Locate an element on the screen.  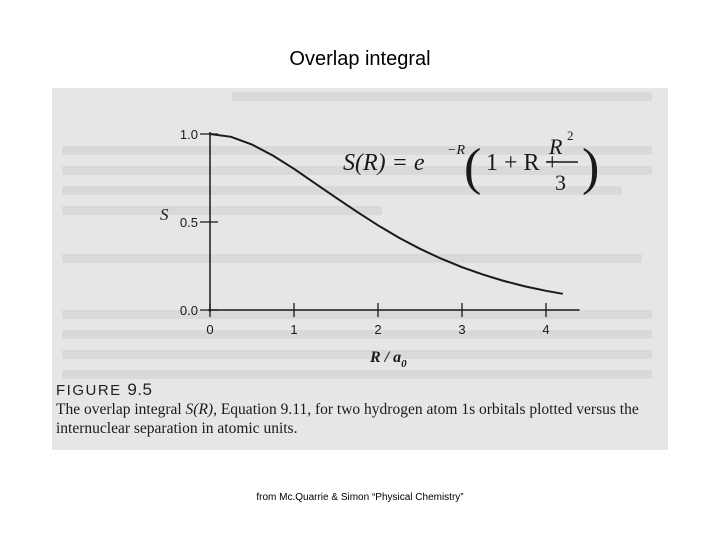
y-axis-label: S is located at coordinates (164, 214).